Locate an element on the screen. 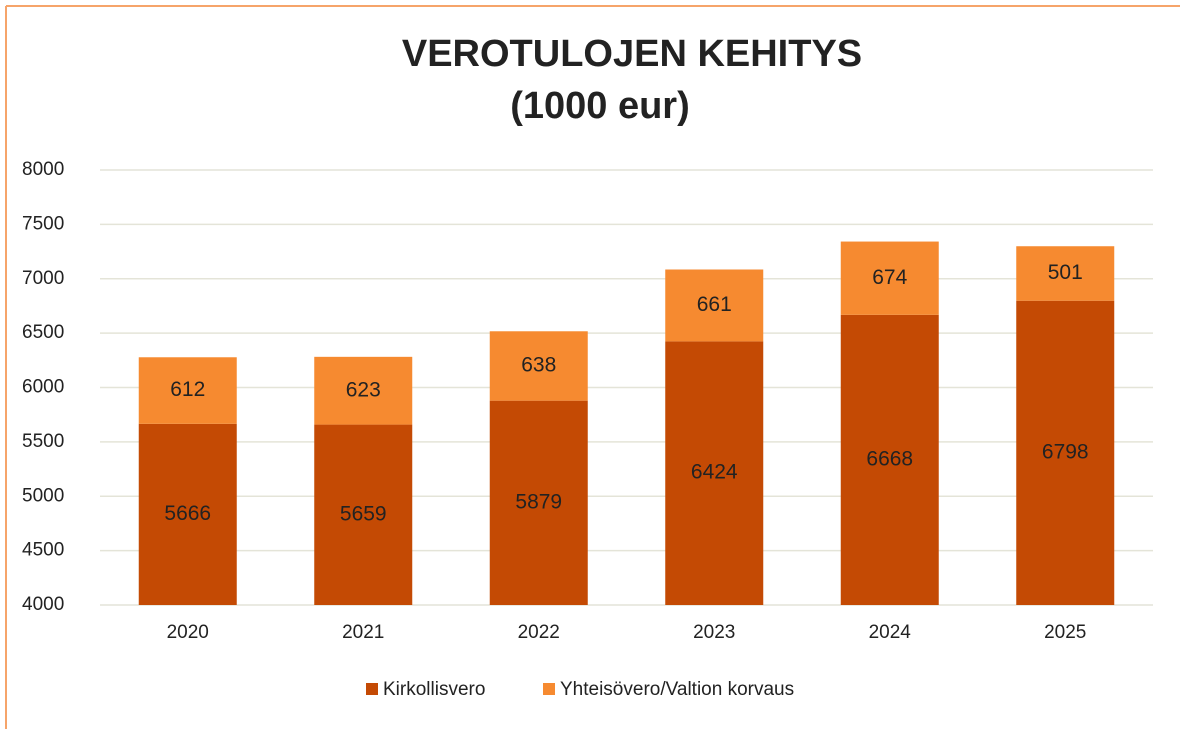  y-tick-label: 5000 is located at coordinates (43, 495).